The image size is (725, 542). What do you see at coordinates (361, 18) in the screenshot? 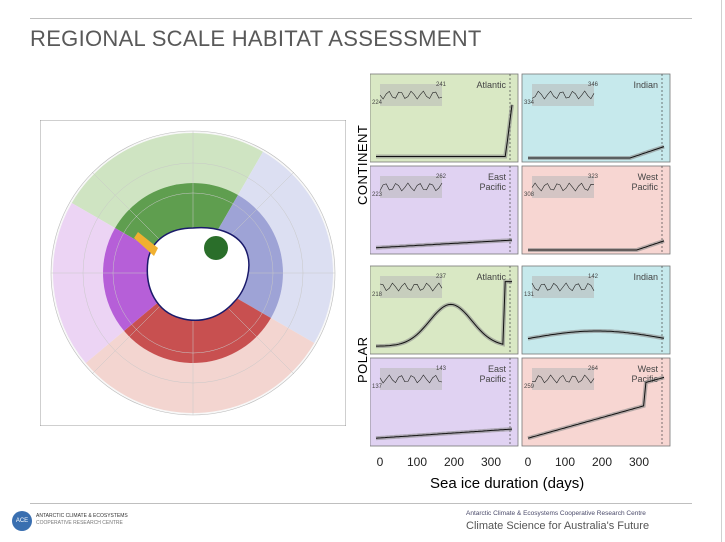
I see `top-divider` at bounding box center [361, 18].